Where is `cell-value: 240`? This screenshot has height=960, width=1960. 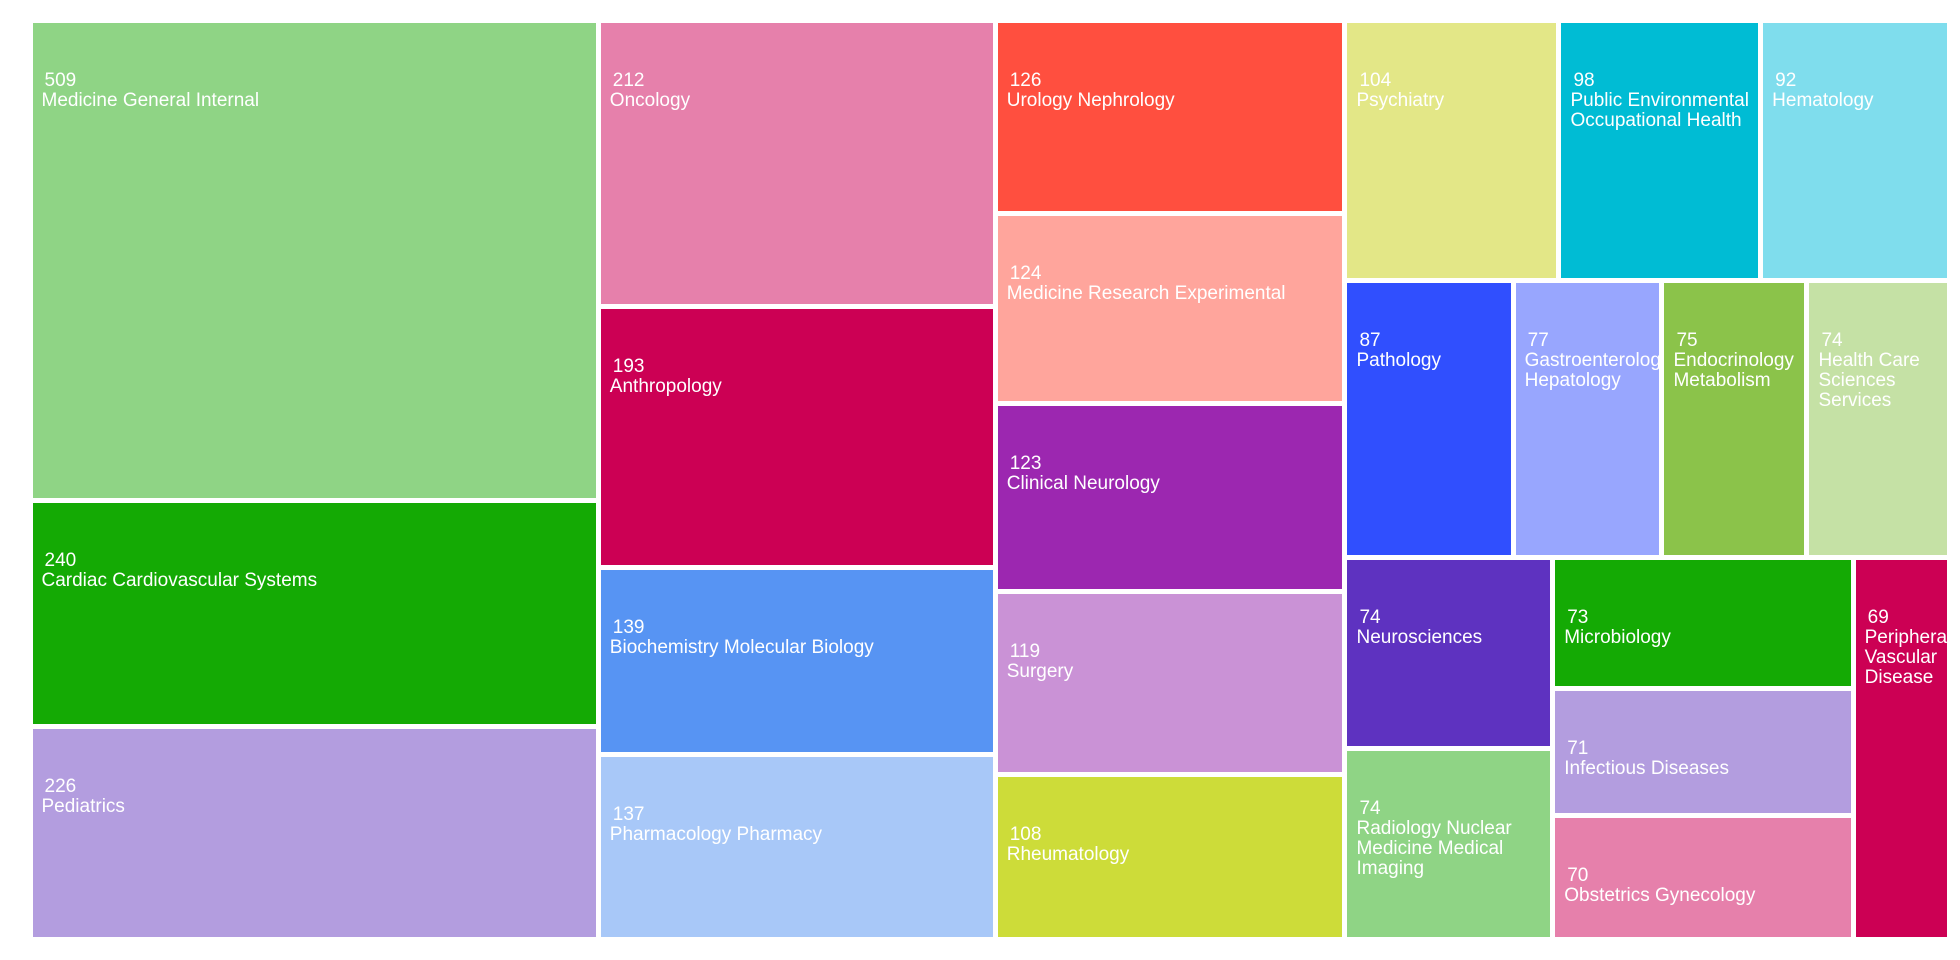 cell-value: 240 is located at coordinates (60, 560).